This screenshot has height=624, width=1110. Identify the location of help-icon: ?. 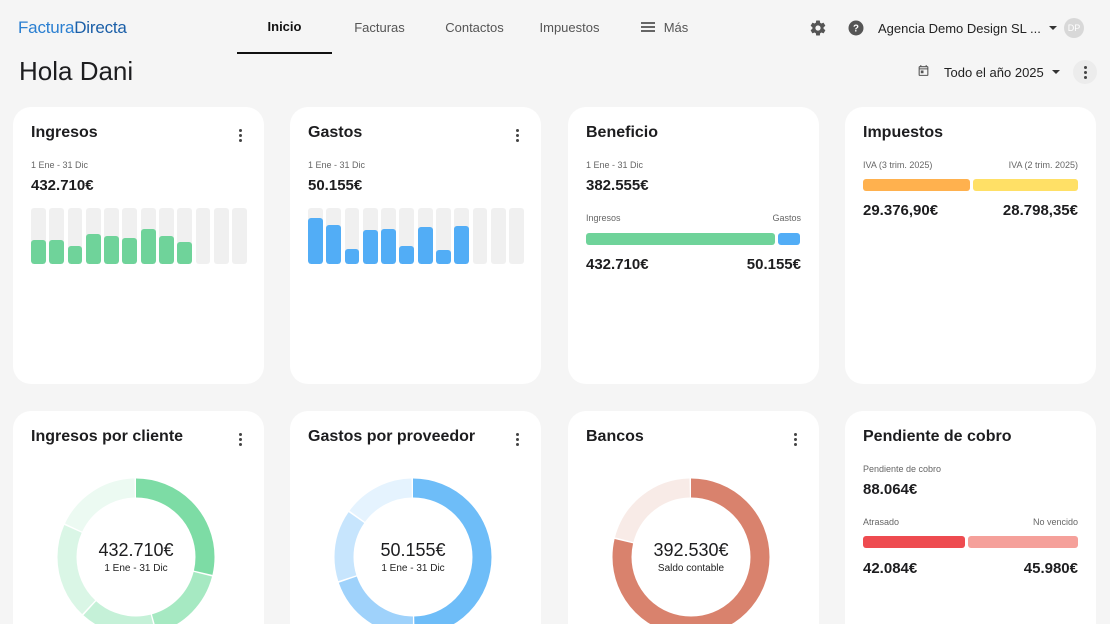
(856, 28).